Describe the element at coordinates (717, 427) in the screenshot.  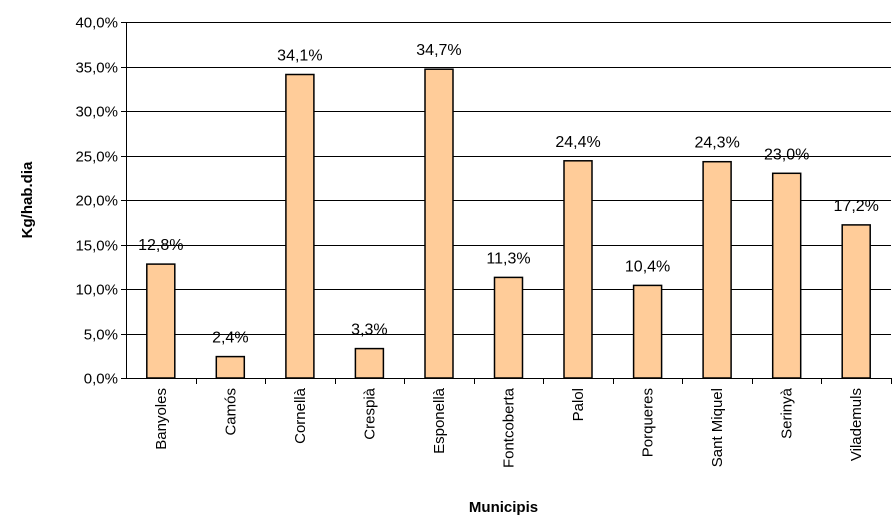
I see `x-tick-label: Sant Miquel` at that location.